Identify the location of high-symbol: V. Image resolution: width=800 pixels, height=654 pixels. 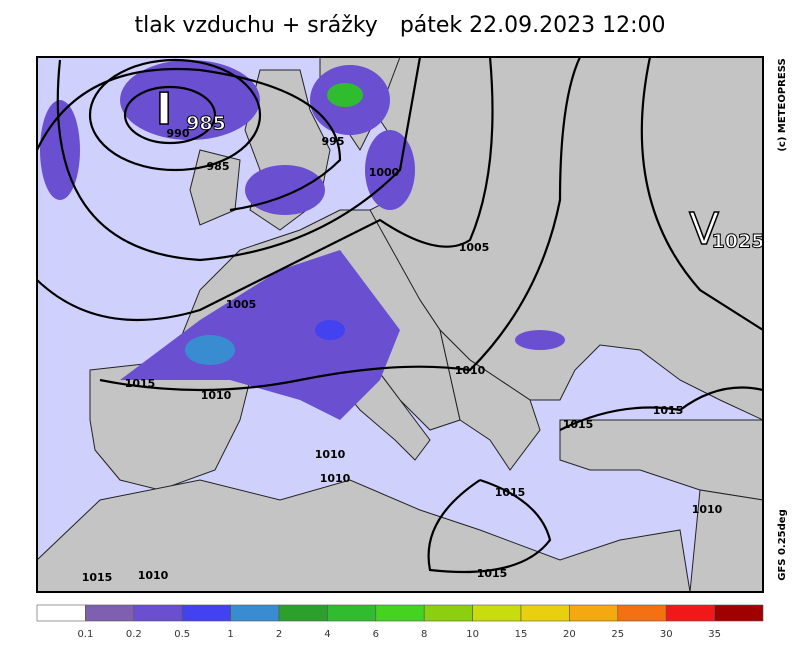
(704, 229).